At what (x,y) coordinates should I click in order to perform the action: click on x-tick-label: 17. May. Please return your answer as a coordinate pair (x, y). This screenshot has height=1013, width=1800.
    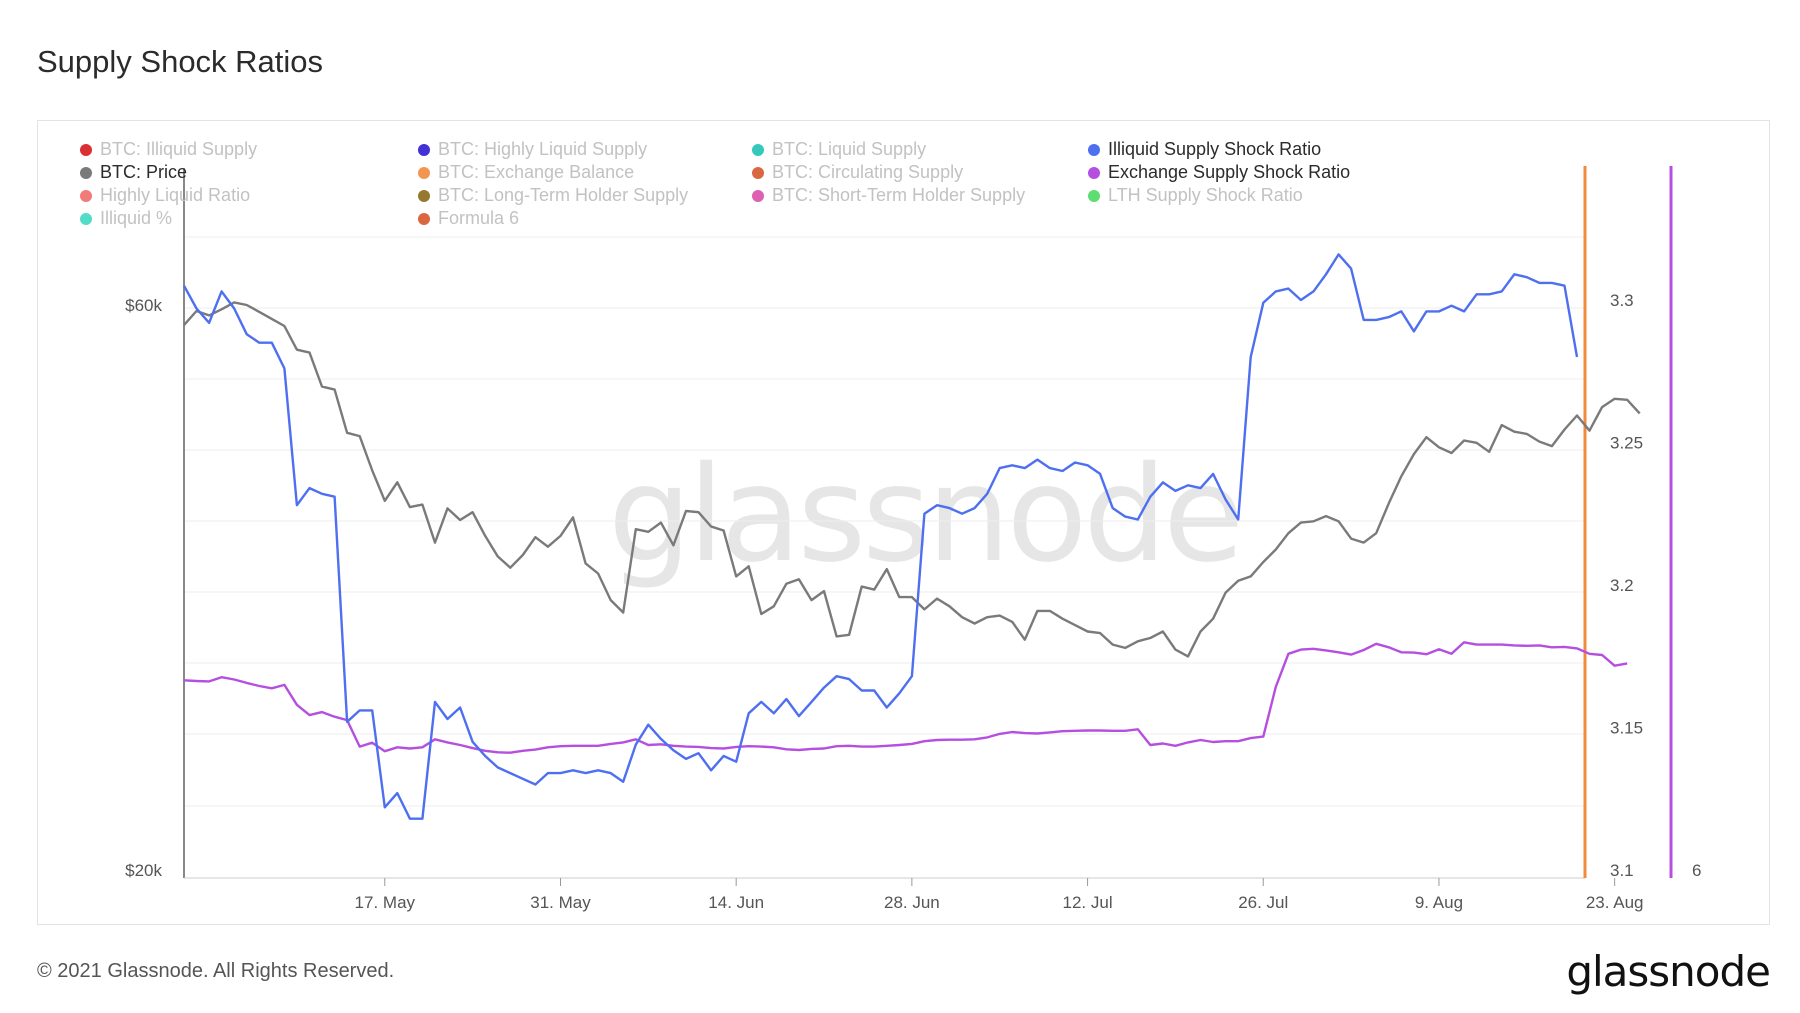
    Looking at the image, I should click on (385, 902).